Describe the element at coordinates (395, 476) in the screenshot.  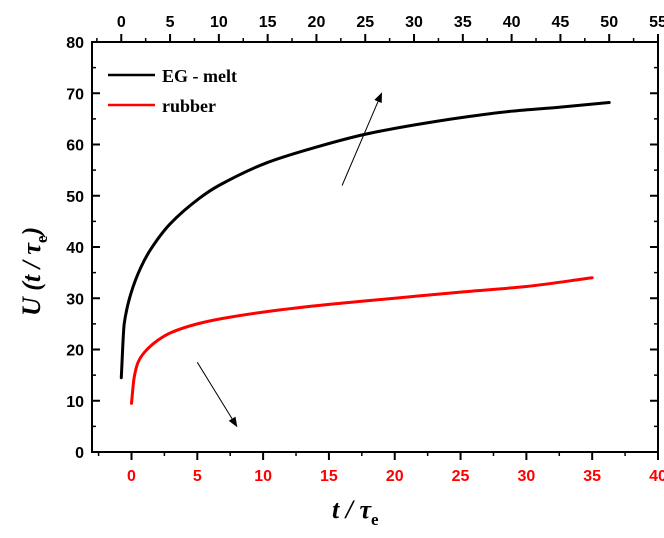
I see `x-bottom-tick-label: 20` at that location.